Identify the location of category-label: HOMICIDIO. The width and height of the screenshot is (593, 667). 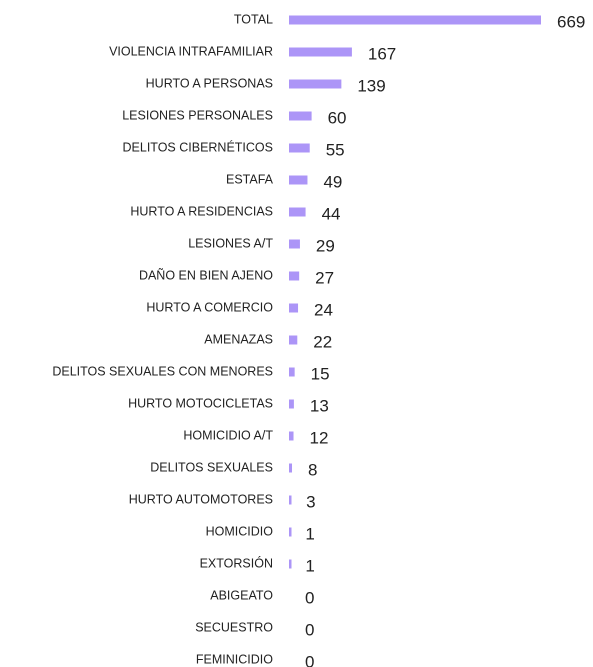
(240, 531).